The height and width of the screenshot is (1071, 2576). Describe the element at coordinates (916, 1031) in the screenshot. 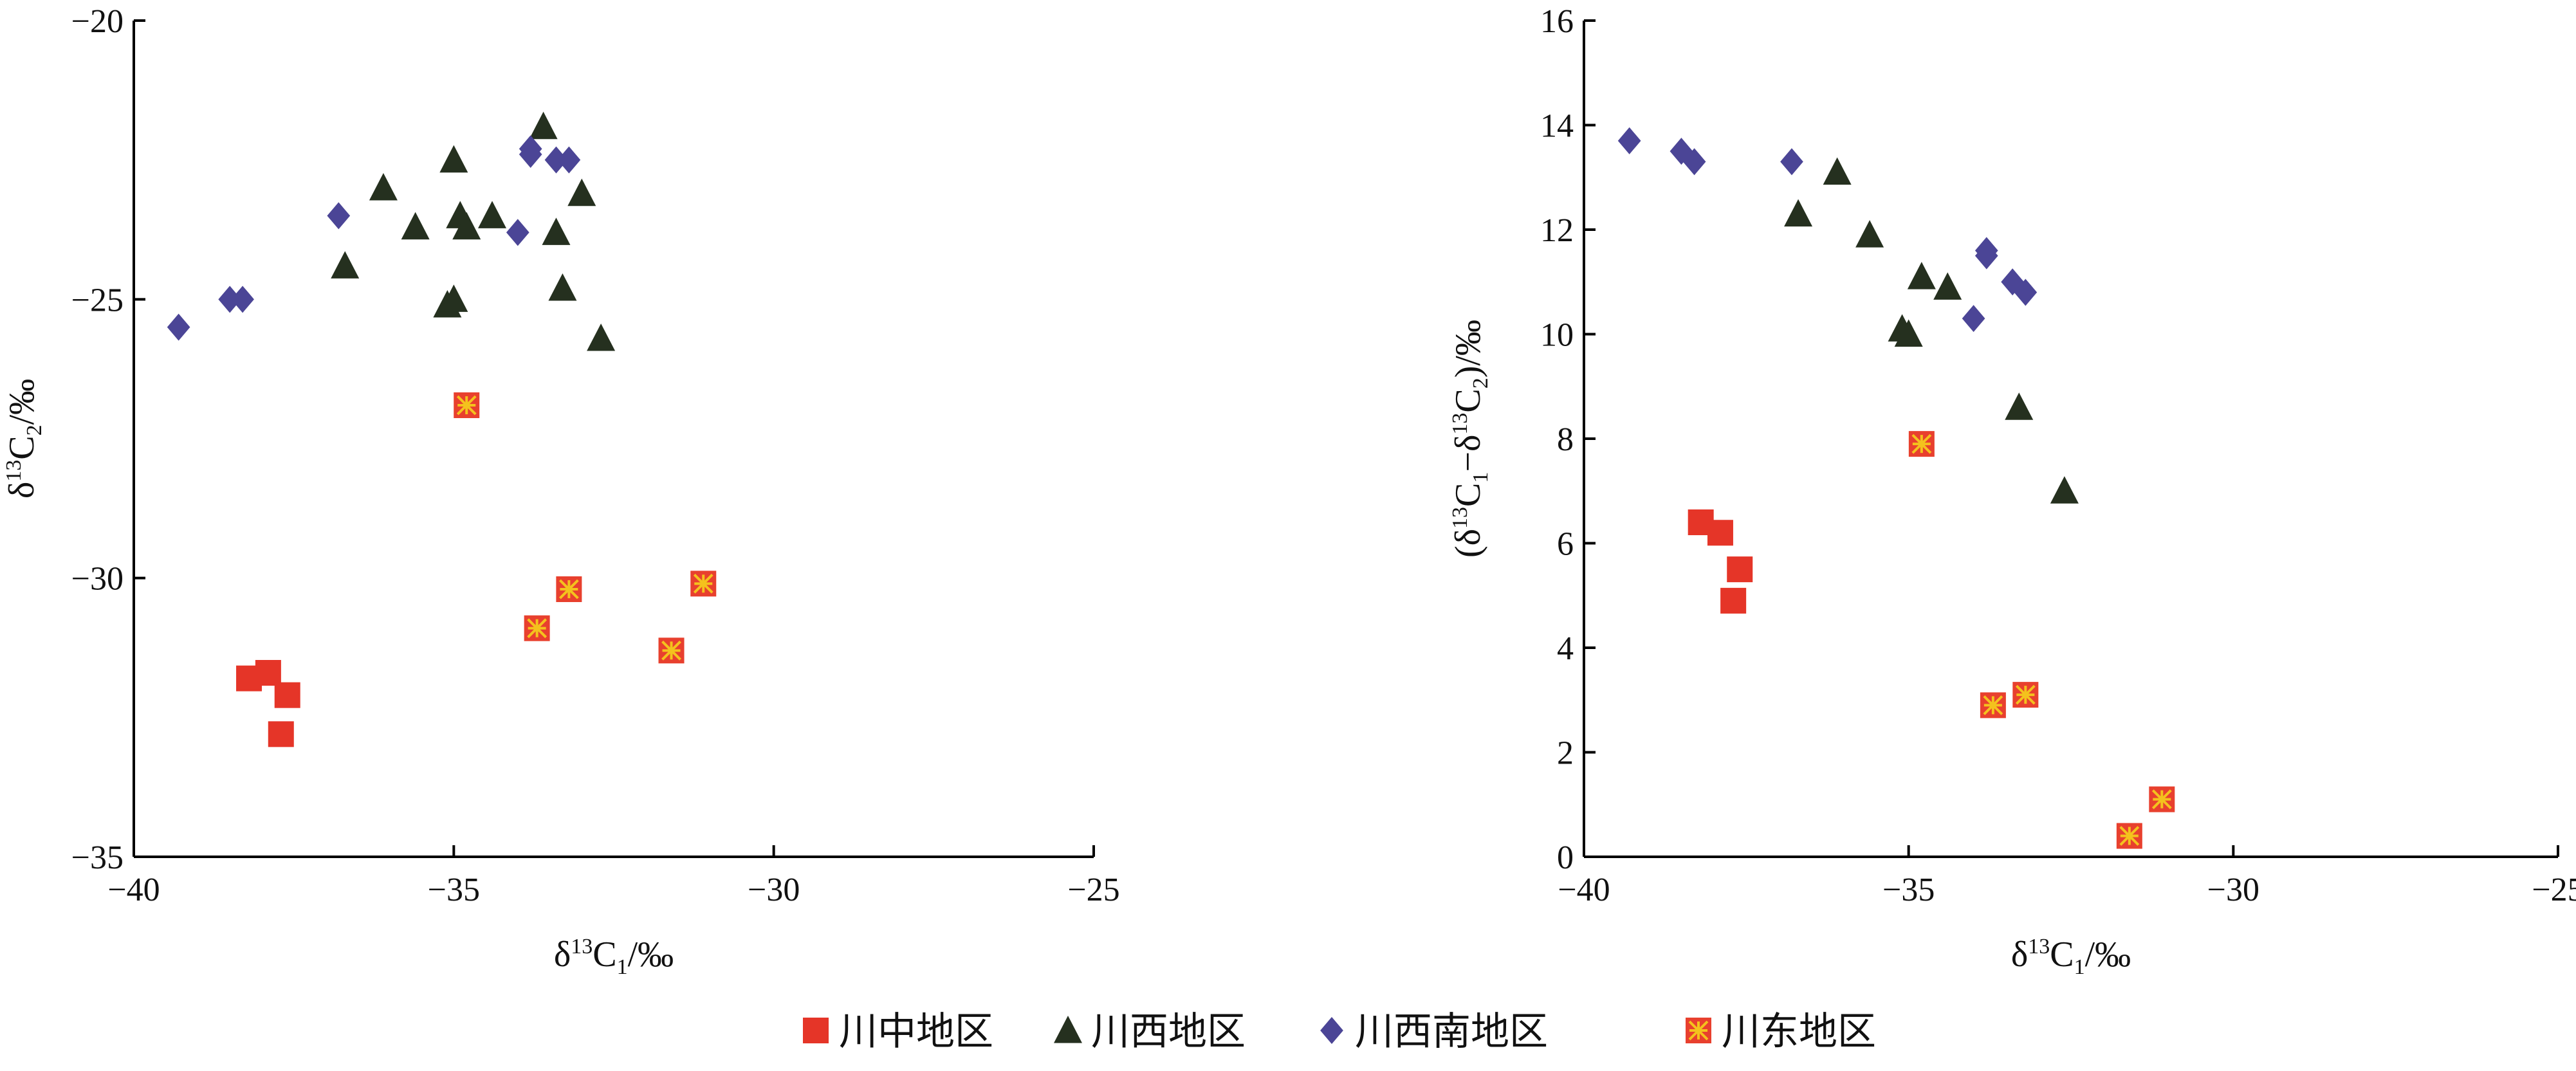

I see `legend-label: 川中地区` at that location.